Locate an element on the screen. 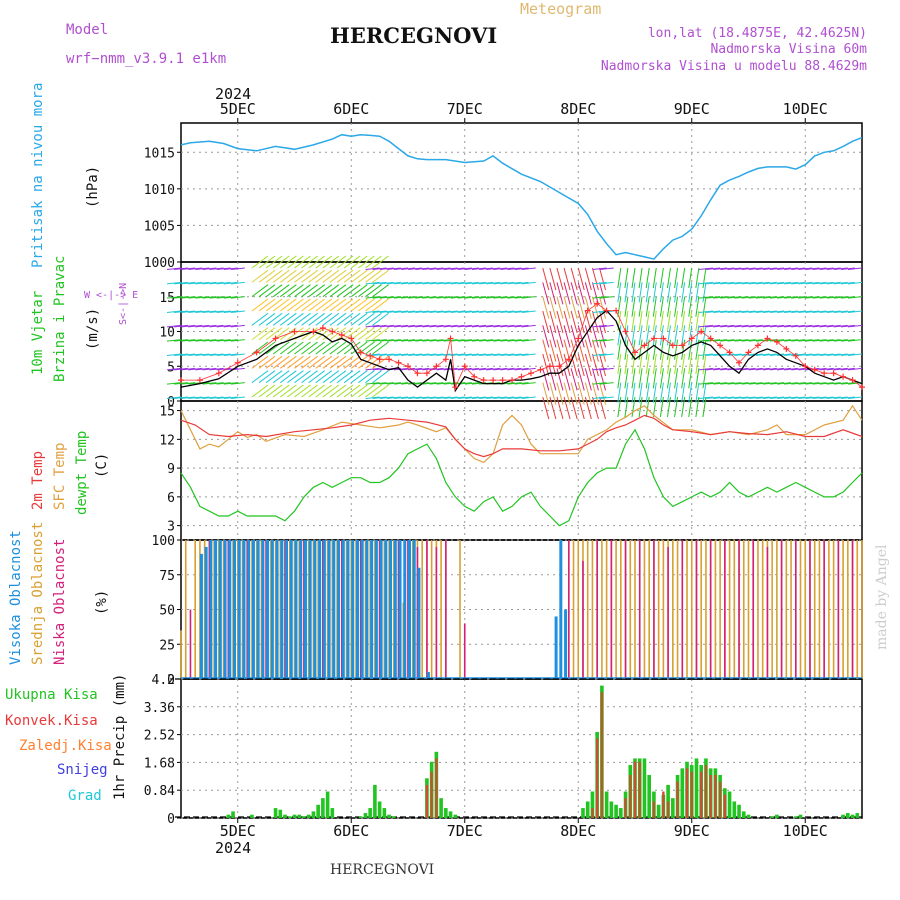 The height and width of the screenshot is (900, 900). ytick-label-precipitation: 3.36 is located at coordinates (159, 708).